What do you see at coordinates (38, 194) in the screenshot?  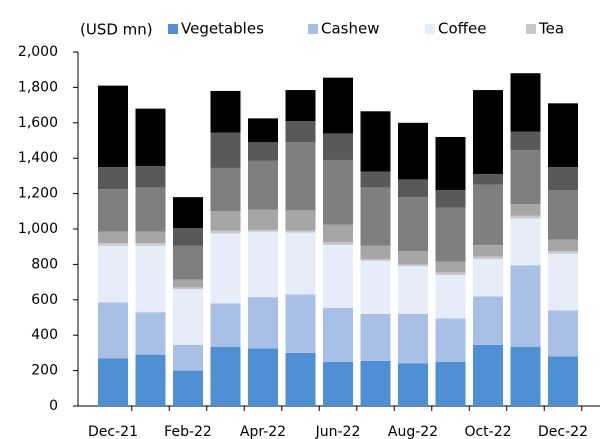 I see `y-tick-label: 1,200` at bounding box center [38, 194].